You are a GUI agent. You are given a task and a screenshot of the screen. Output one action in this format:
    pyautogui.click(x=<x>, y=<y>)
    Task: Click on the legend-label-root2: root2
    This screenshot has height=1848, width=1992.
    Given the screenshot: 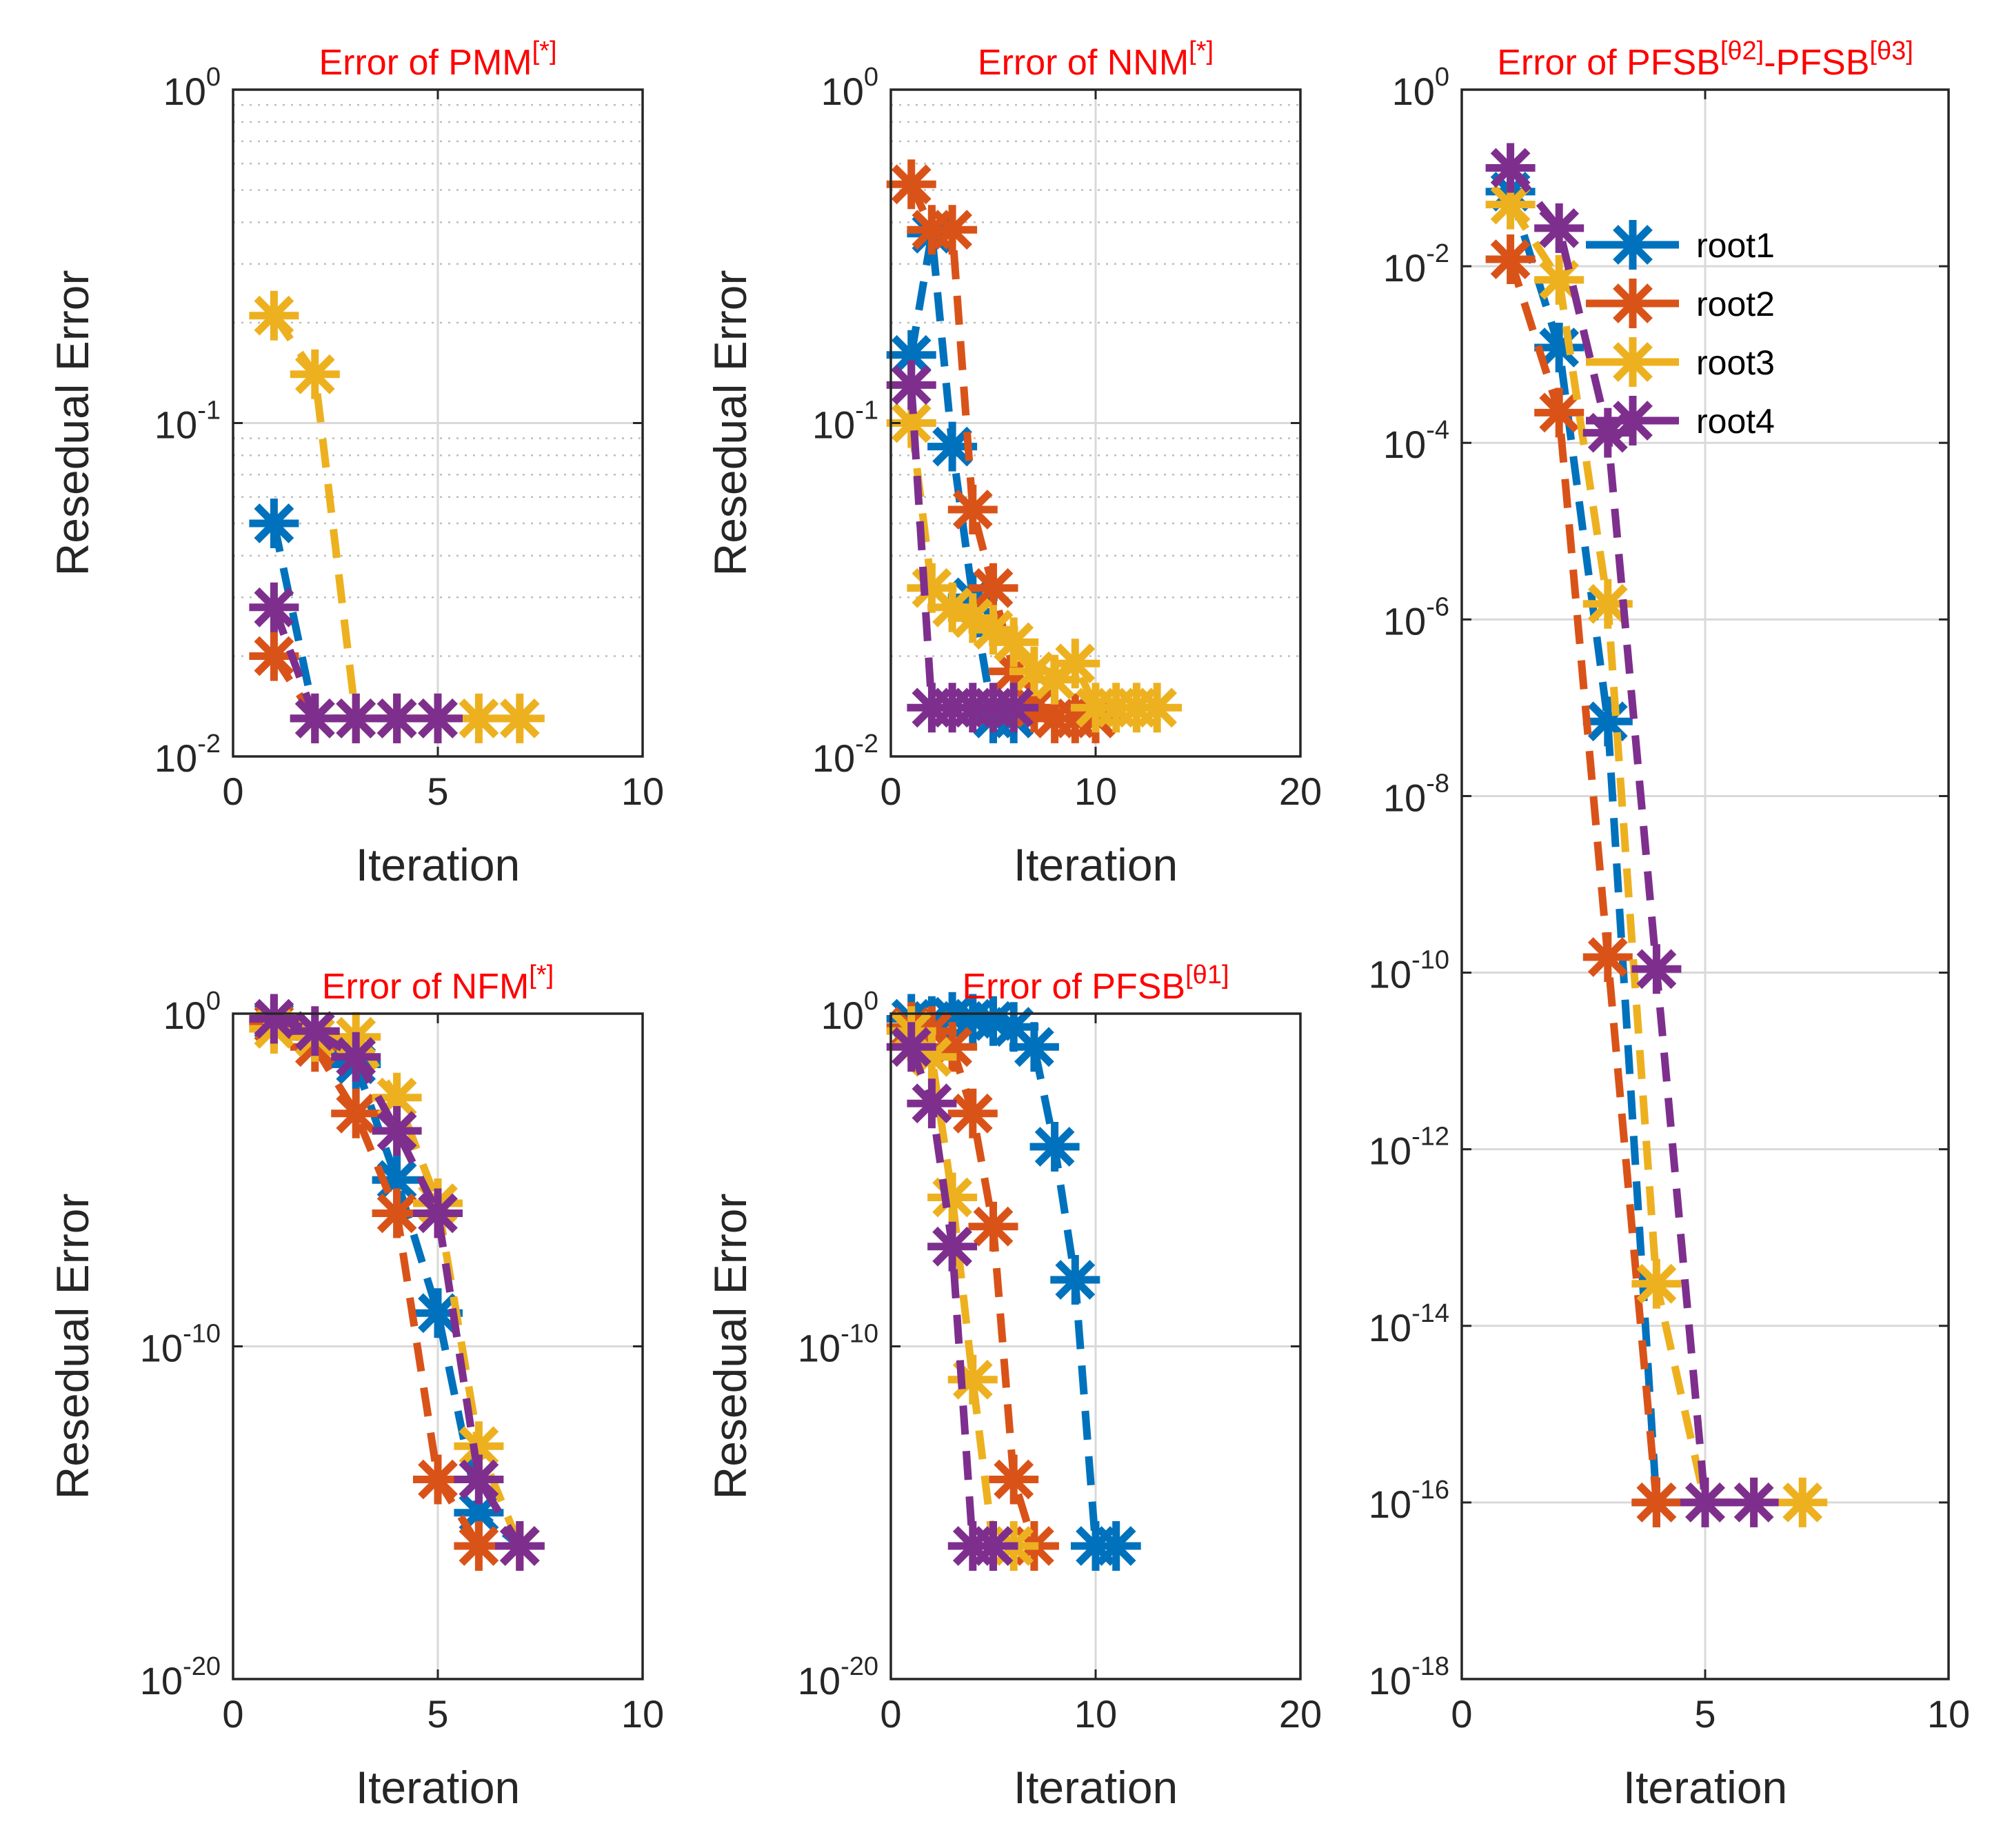 What is the action you would take?
    pyautogui.click(x=1736, y=304)
    